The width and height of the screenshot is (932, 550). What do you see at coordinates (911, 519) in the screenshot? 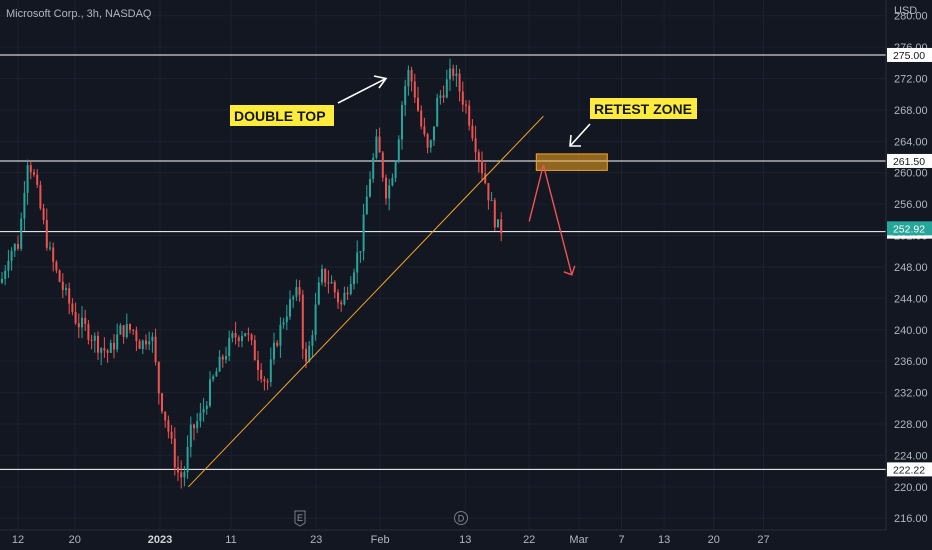
I see `price-tick-label: 216.00` at bounding box center [911, 519].